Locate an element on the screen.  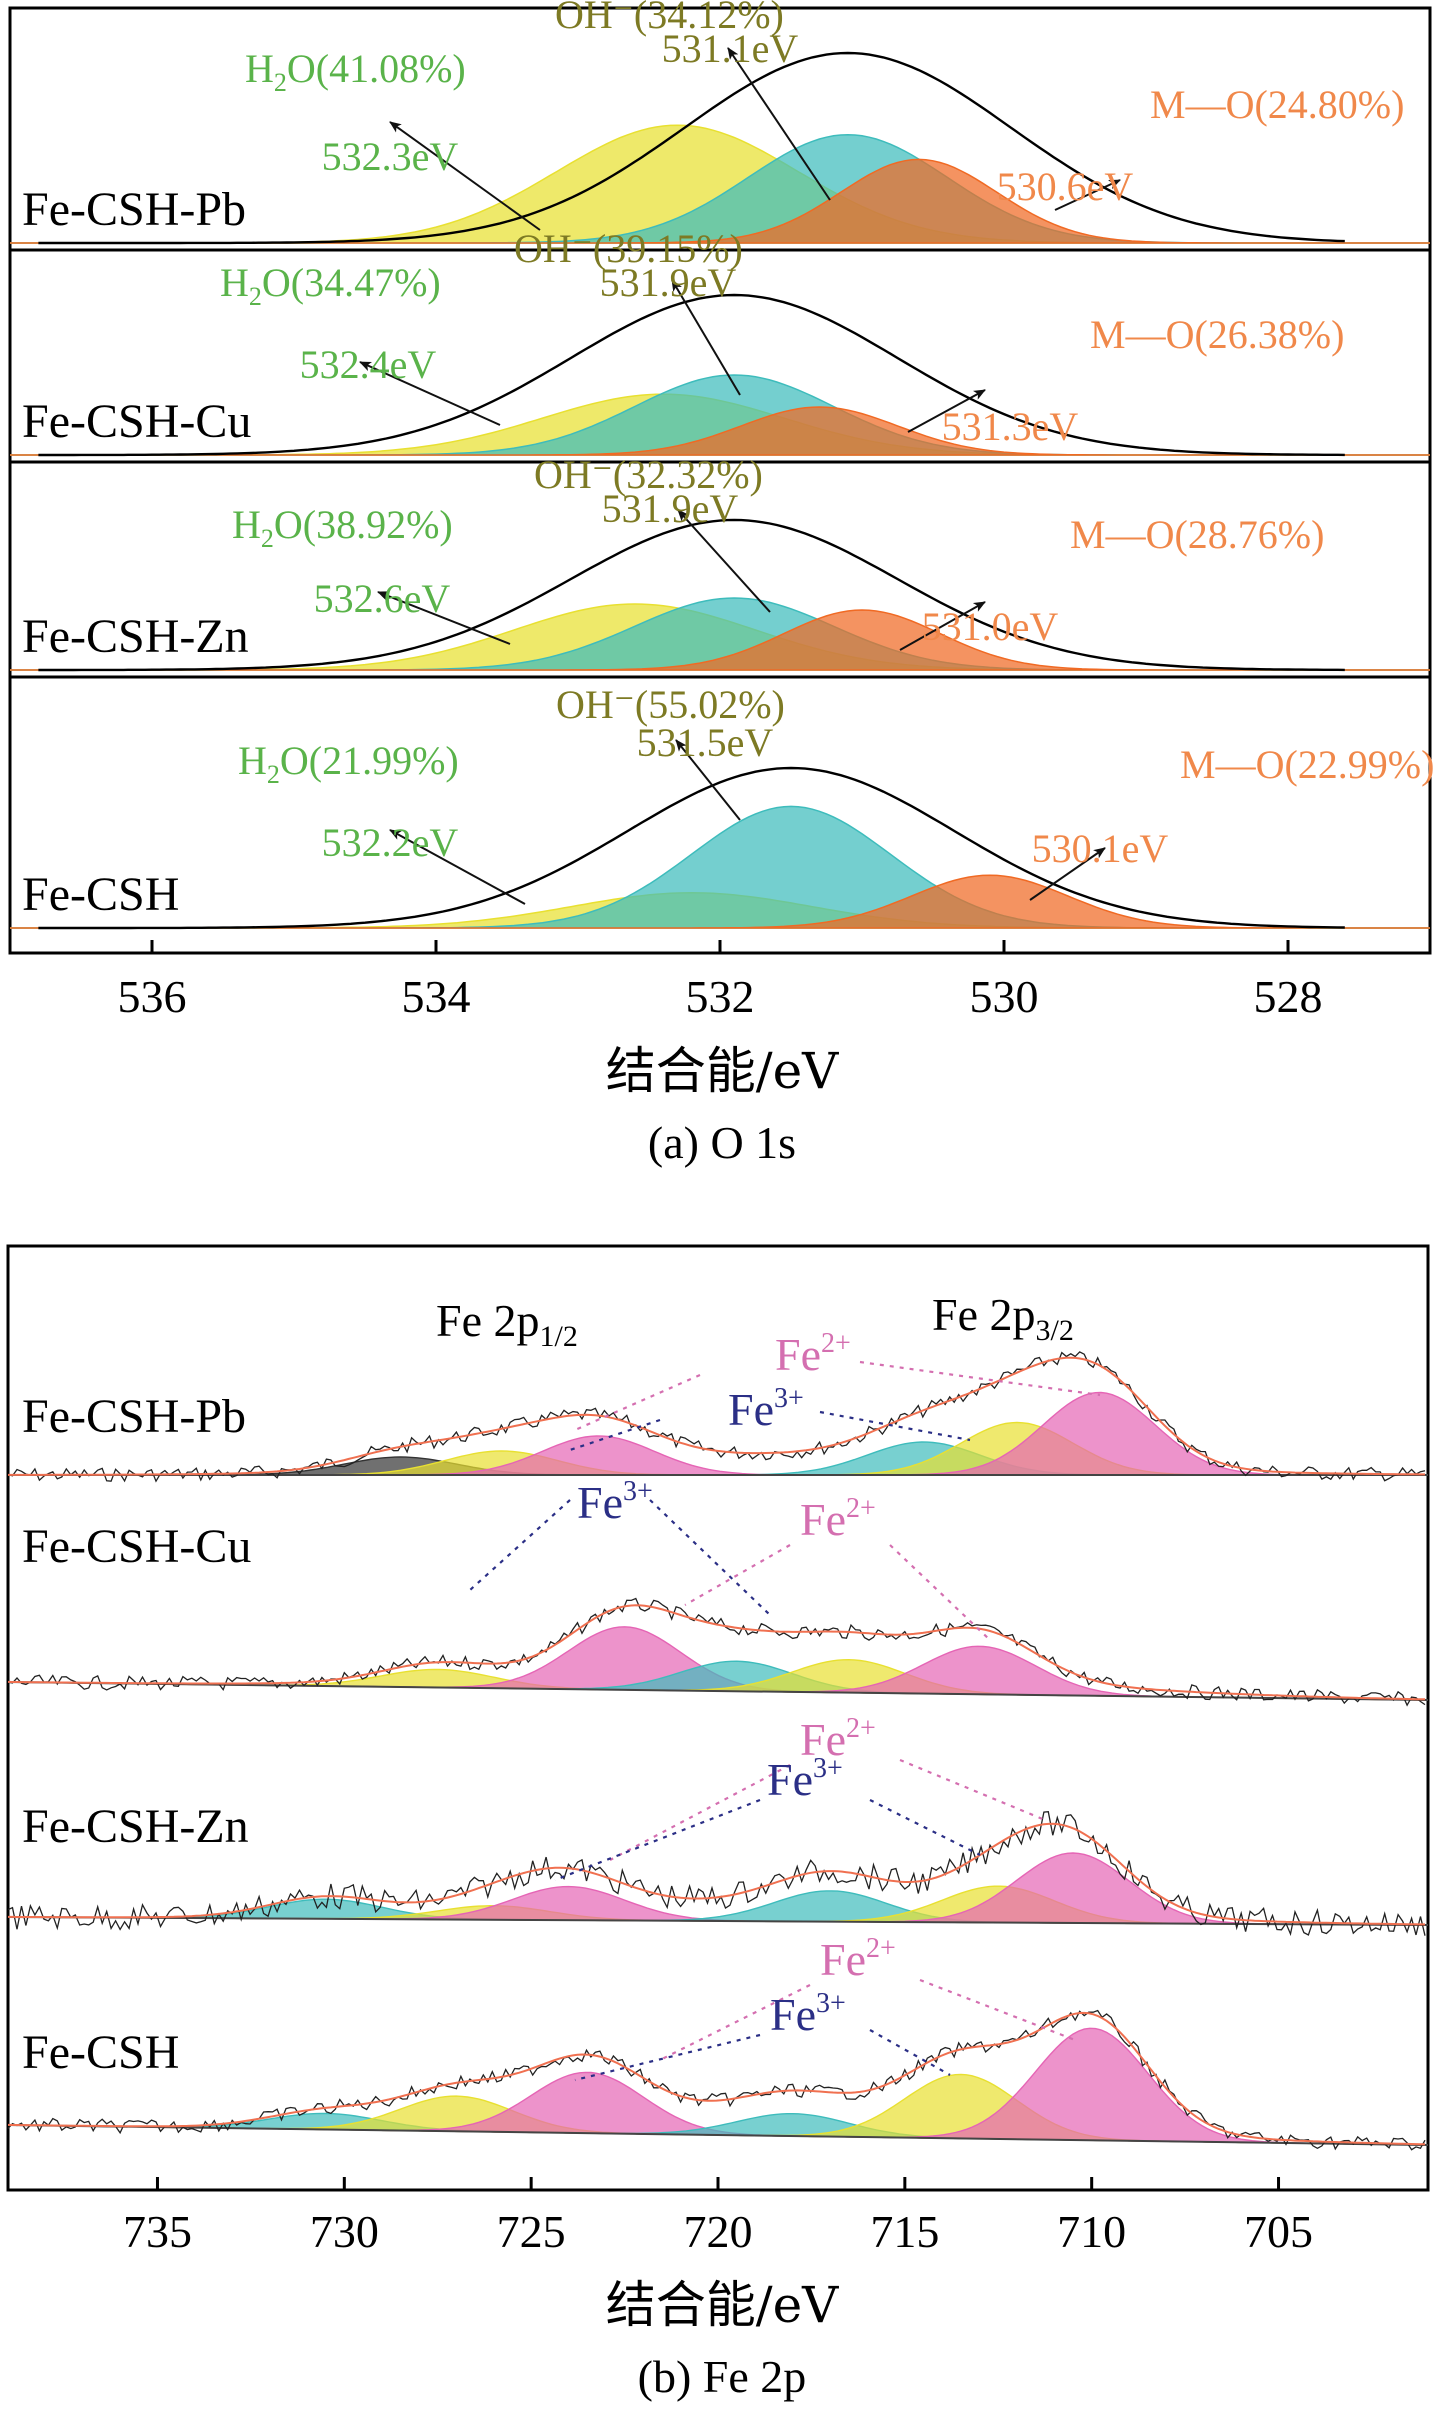
o1s-component-label: M—O(28.76%) is located at coordinates (1197, 534).